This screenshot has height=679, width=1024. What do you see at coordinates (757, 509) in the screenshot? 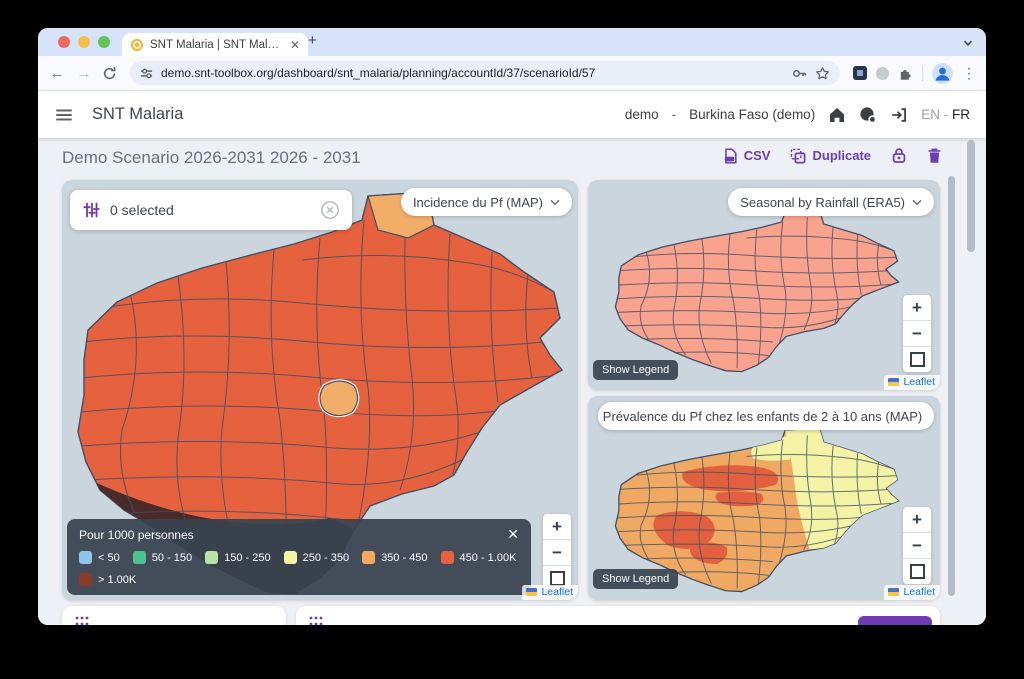
I see `choropleth-map-prevalence` at bounding box center [757, 509].